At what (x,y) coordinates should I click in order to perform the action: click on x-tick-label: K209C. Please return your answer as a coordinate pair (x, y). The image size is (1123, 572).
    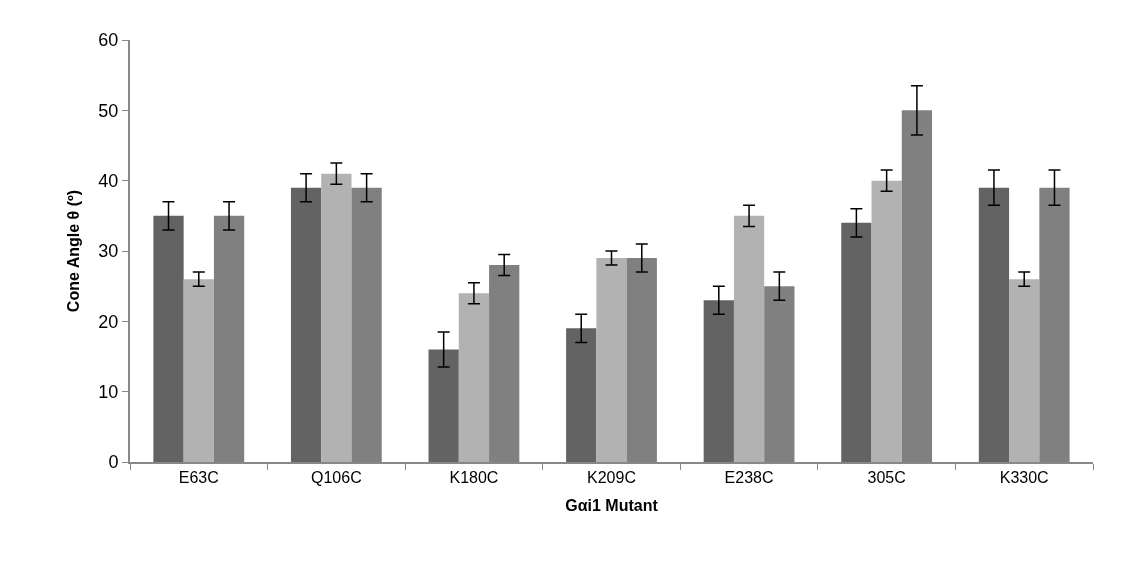
    Looking at the image, I should click on (611, 478).